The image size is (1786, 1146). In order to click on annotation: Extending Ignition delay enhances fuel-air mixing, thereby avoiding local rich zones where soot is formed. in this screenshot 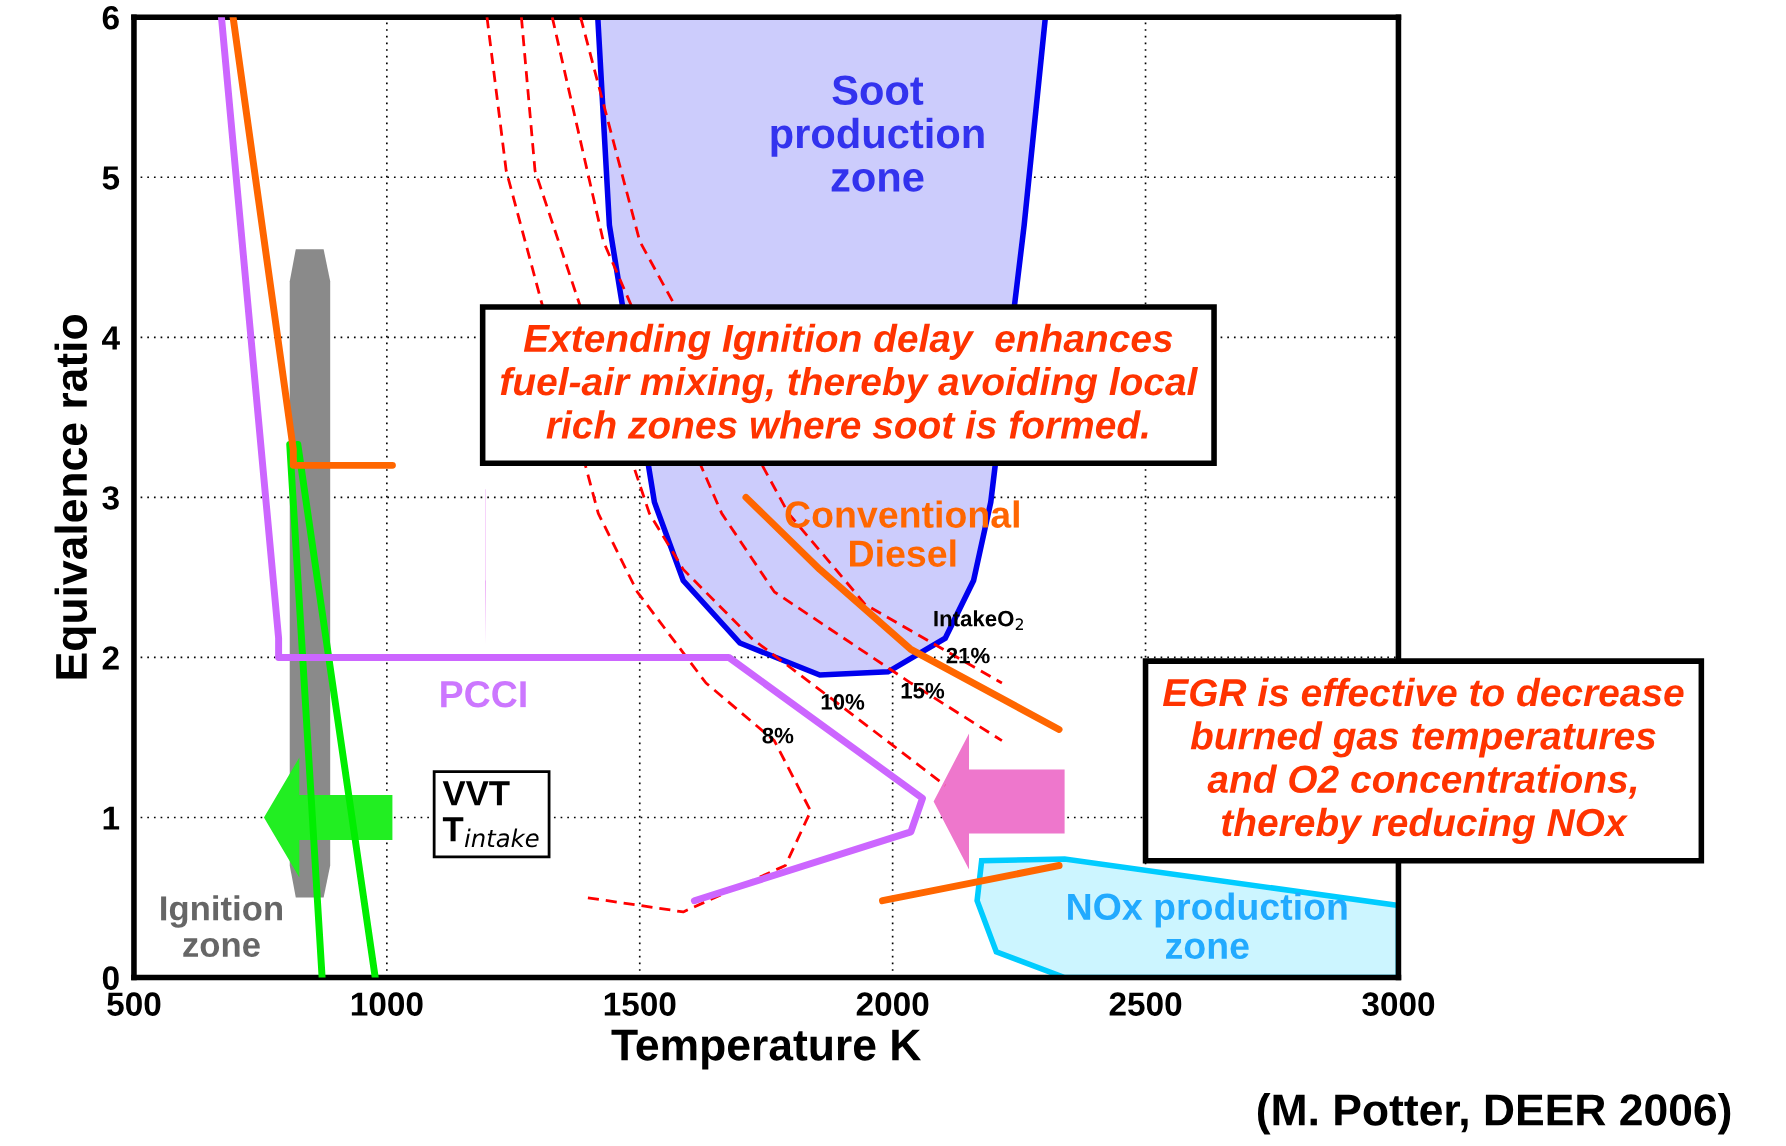, I will do `click(849, 381)`.